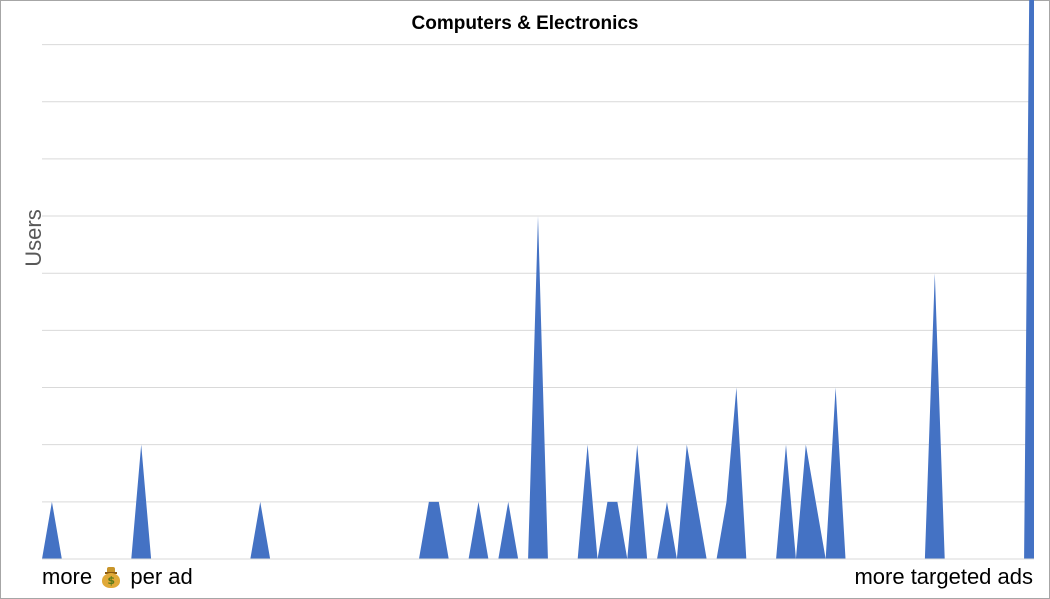  What do you see at coordinates (111, 577) in the screenshot?
I see `money-bag-icon: $` at bounding box center [111, 577].